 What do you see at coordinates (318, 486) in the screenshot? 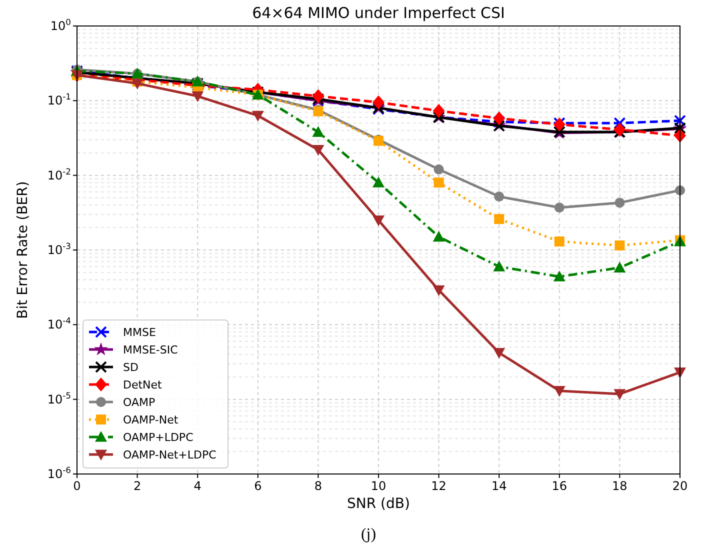
I see `x-tick-label: 8` at bounding box center [318, 486].